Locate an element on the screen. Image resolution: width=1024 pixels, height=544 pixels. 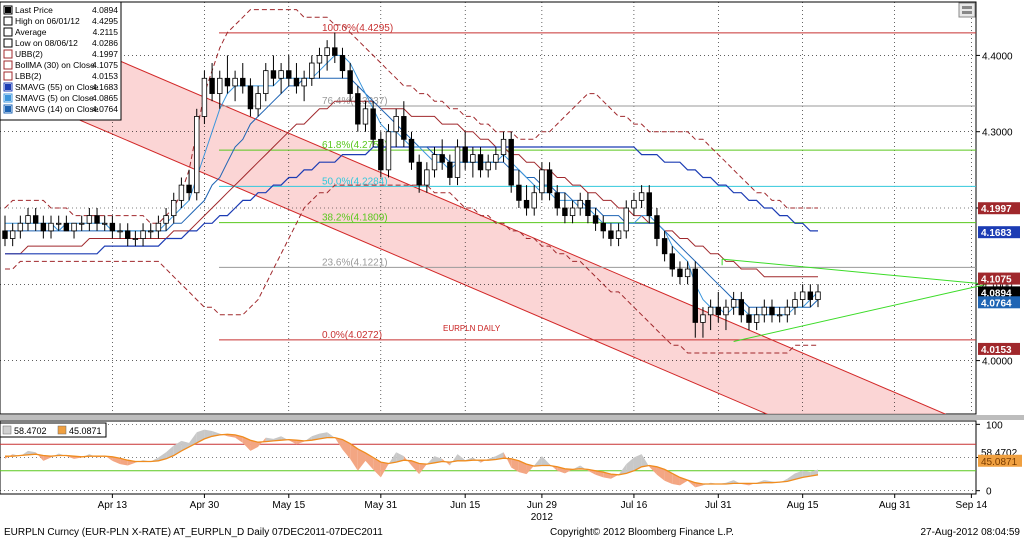
legend-value: 4.1683 is located at coordinates (105, 87).